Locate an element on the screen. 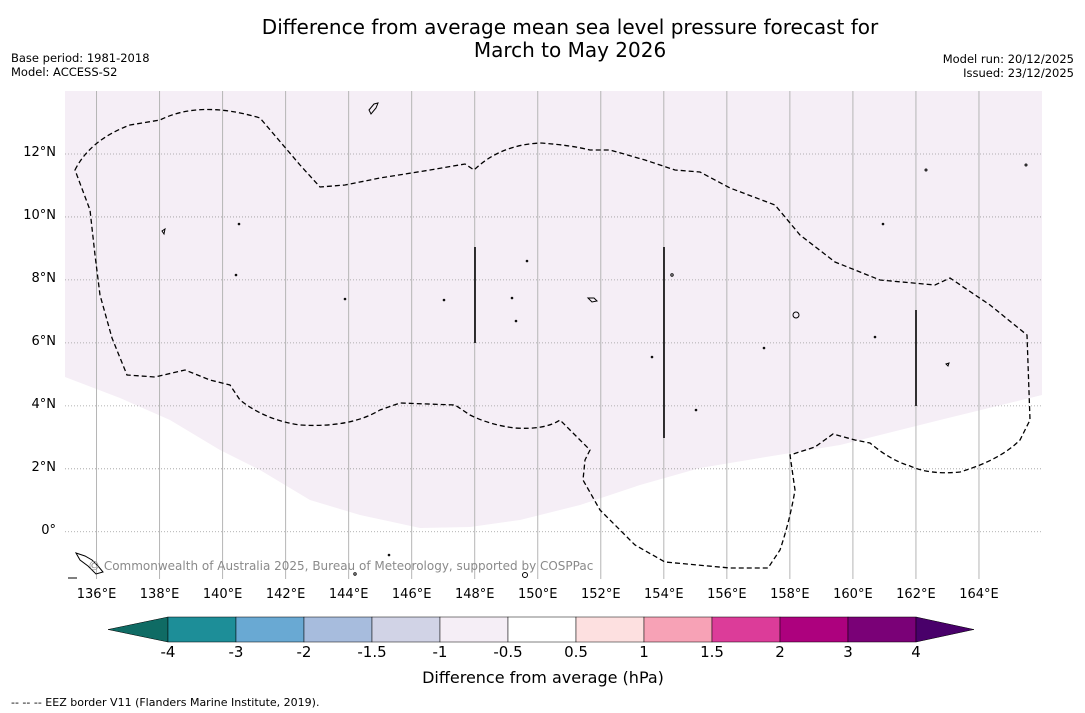 Image resolution: width=1085 pixels, height=713 pixels. title-line-2: March to May 2026 is located at coordinates (570, 50).